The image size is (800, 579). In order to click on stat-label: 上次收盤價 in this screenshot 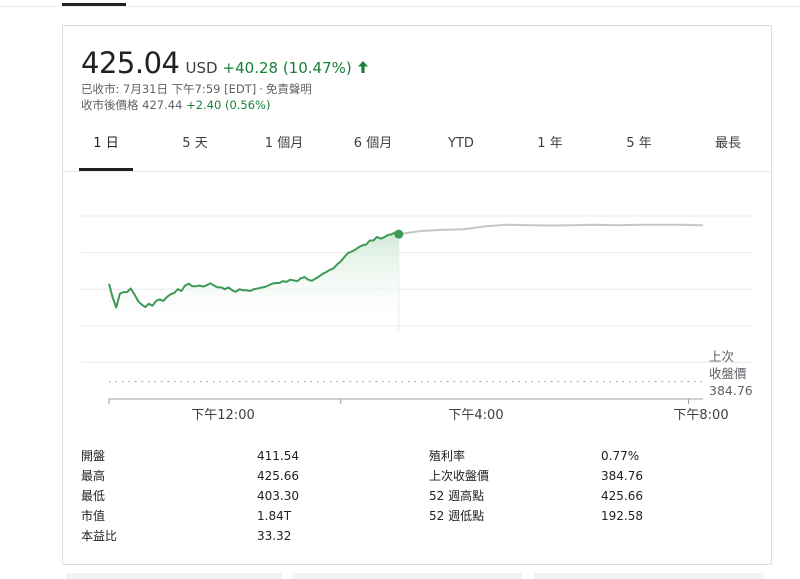, I will do `click(459, 476)`.